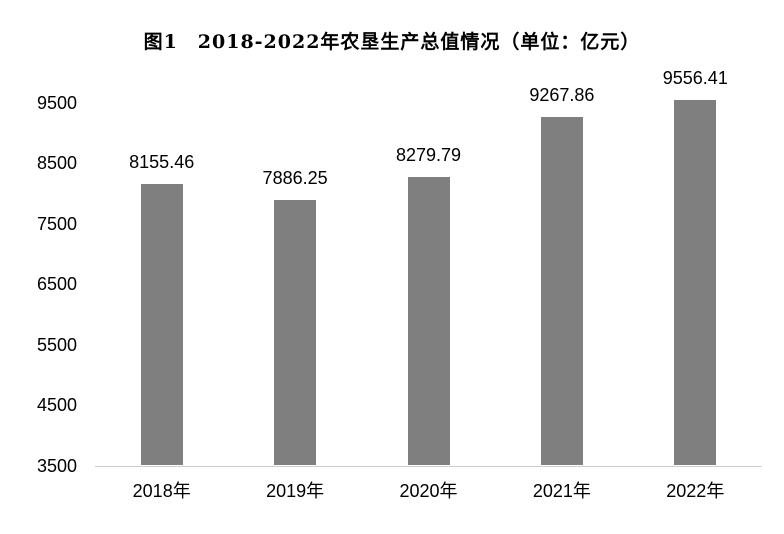 This screenshot has width=784, height=534. I want to click on y-axis-tick-label: 7500, so click(56, 223).